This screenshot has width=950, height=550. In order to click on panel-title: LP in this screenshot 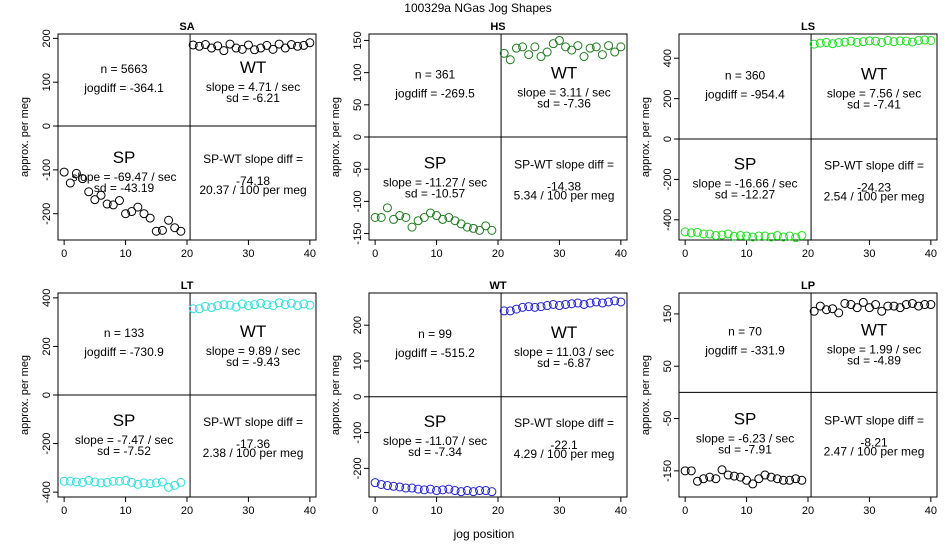, I will do `click(808, 286)`.